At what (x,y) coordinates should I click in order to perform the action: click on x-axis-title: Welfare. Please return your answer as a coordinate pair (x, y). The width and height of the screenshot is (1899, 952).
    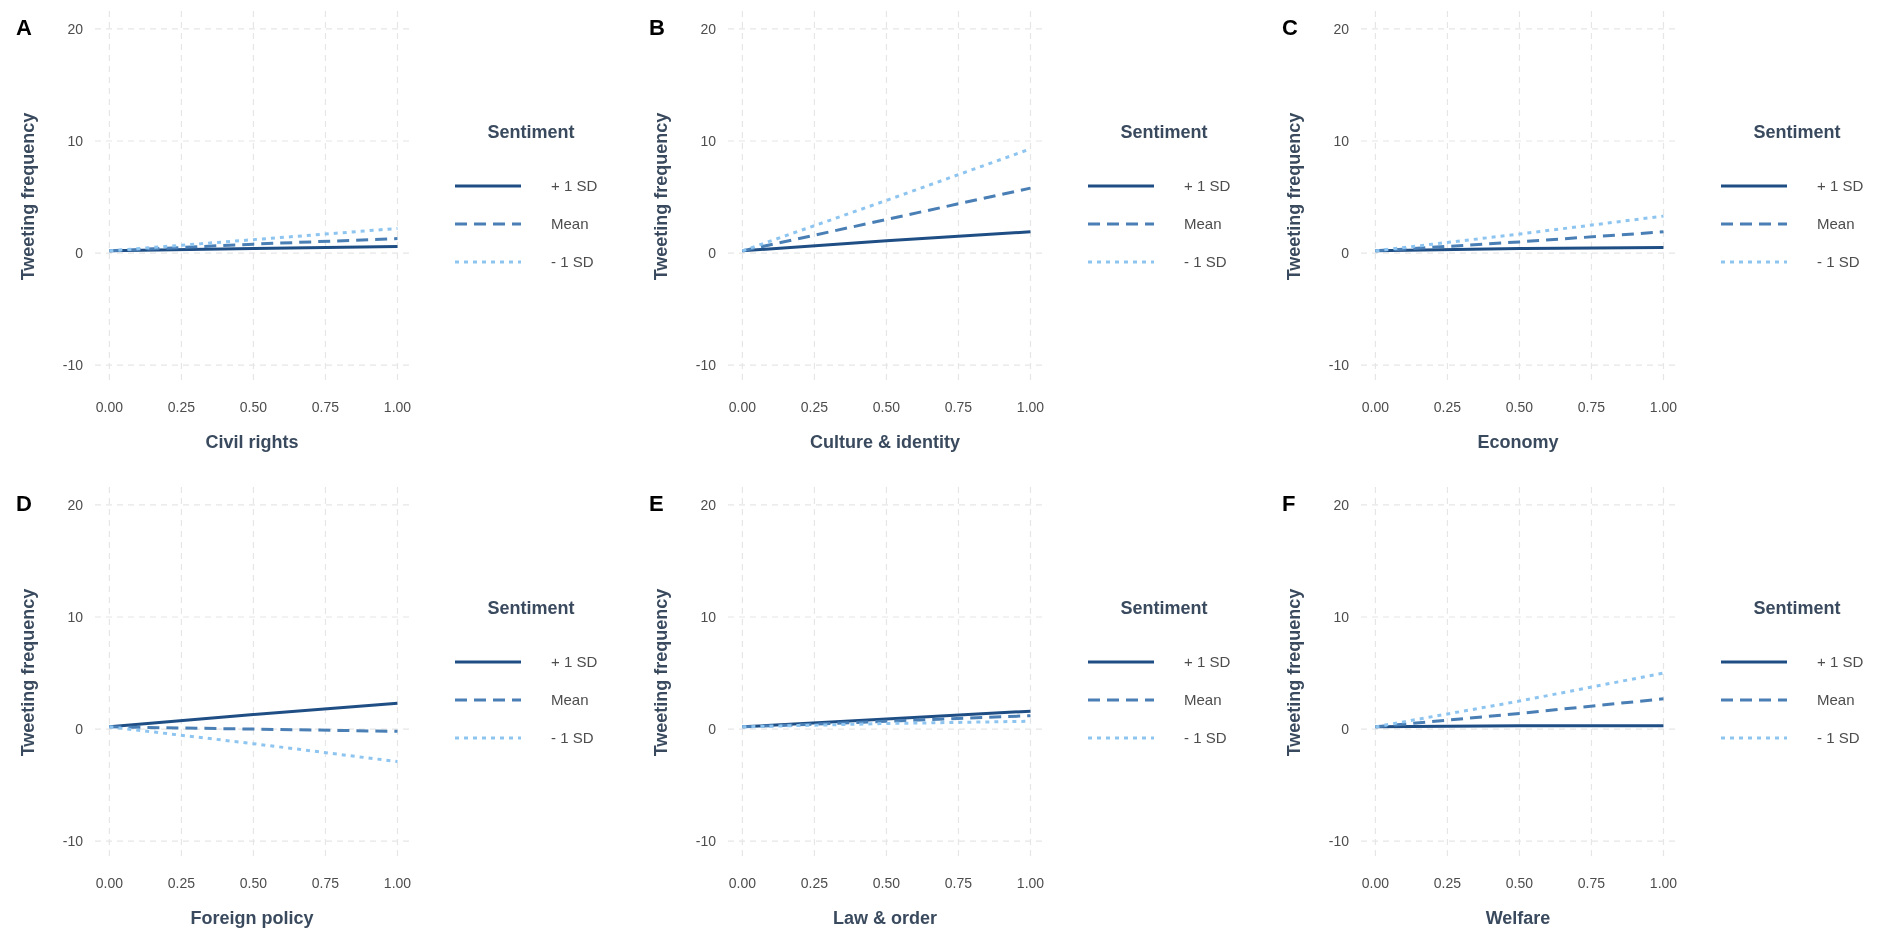
    Looking at the image, I should click on (1518, 918).